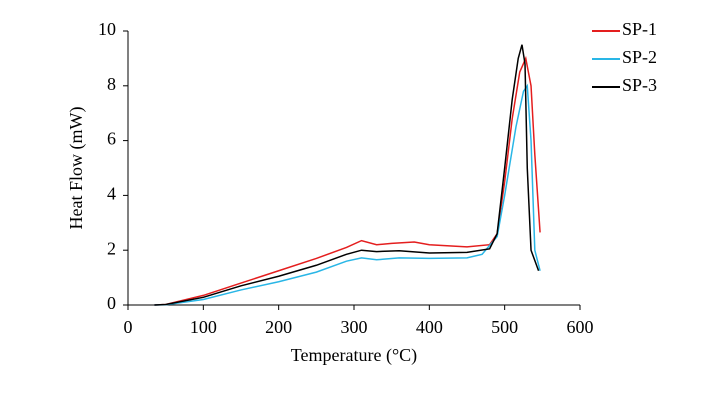 This screenshot has width=713, height=407. I want to click on x-tick-label: 400, so click(429, 327).